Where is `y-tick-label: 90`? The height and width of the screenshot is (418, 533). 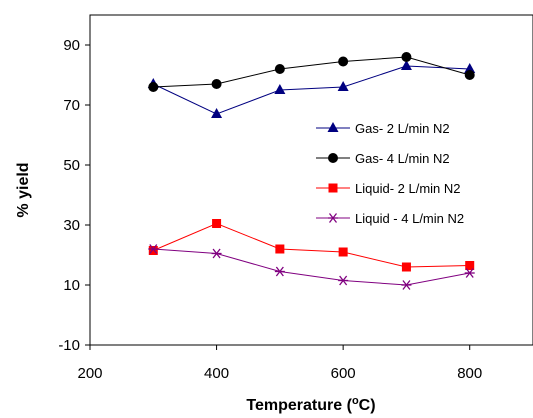 y-tick-label: 90 is located at coordinates (71, 45).